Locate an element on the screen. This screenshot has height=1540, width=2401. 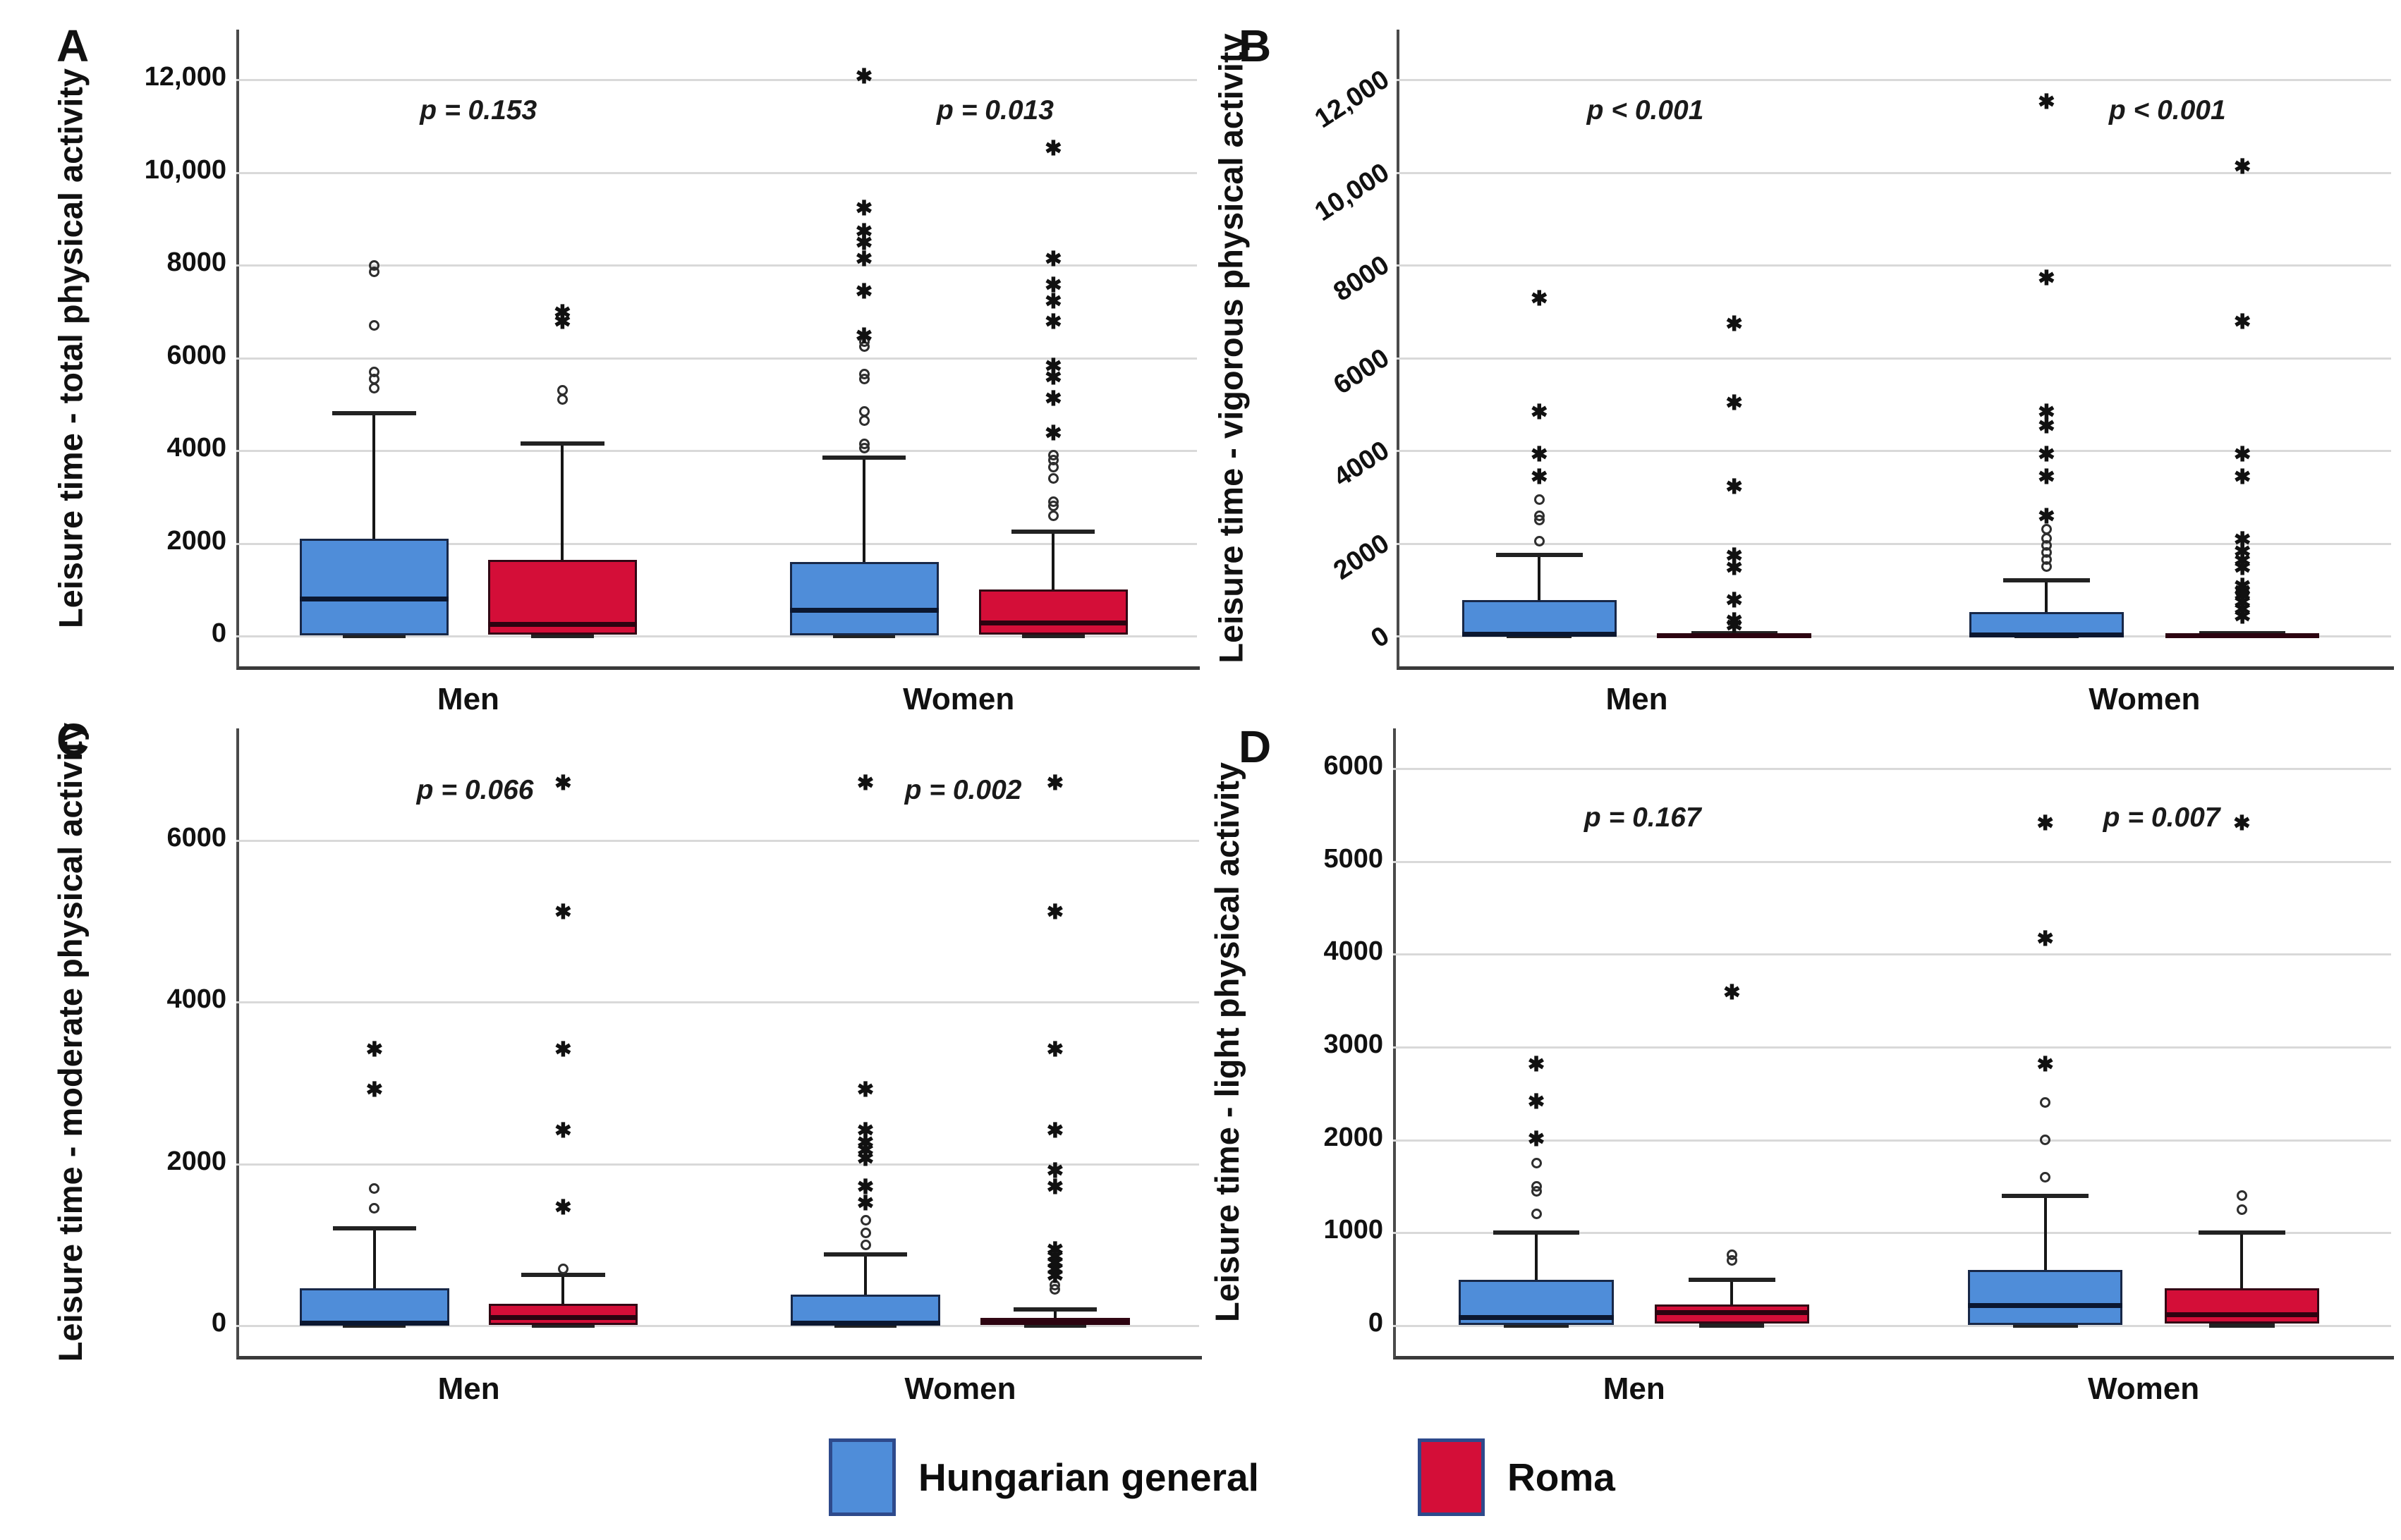
box-A-men-hungarian-whisker-cap-bottom is located at coordinates (374, 636).